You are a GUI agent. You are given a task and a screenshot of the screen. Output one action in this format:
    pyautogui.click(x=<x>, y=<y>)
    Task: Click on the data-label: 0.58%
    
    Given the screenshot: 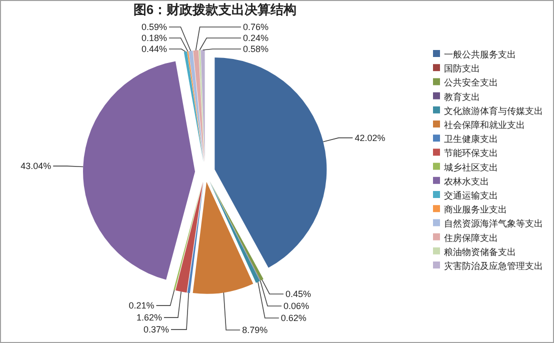 What is the action you would take?
    pyautogui.click(x=256, y=49)
    